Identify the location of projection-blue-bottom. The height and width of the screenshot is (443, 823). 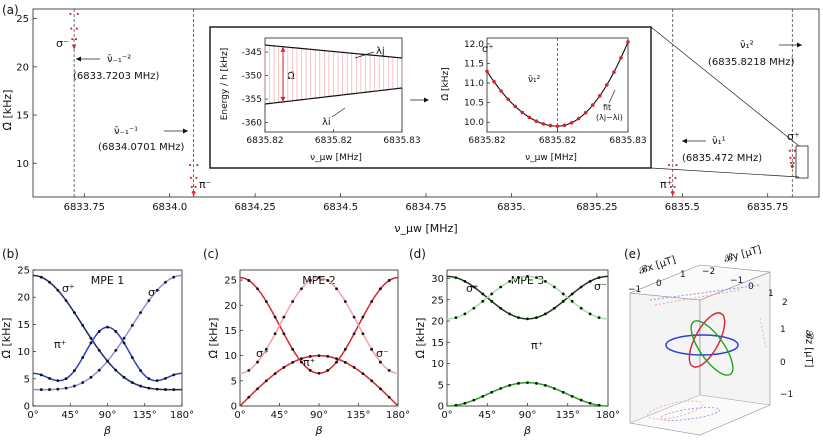
(690, 414).